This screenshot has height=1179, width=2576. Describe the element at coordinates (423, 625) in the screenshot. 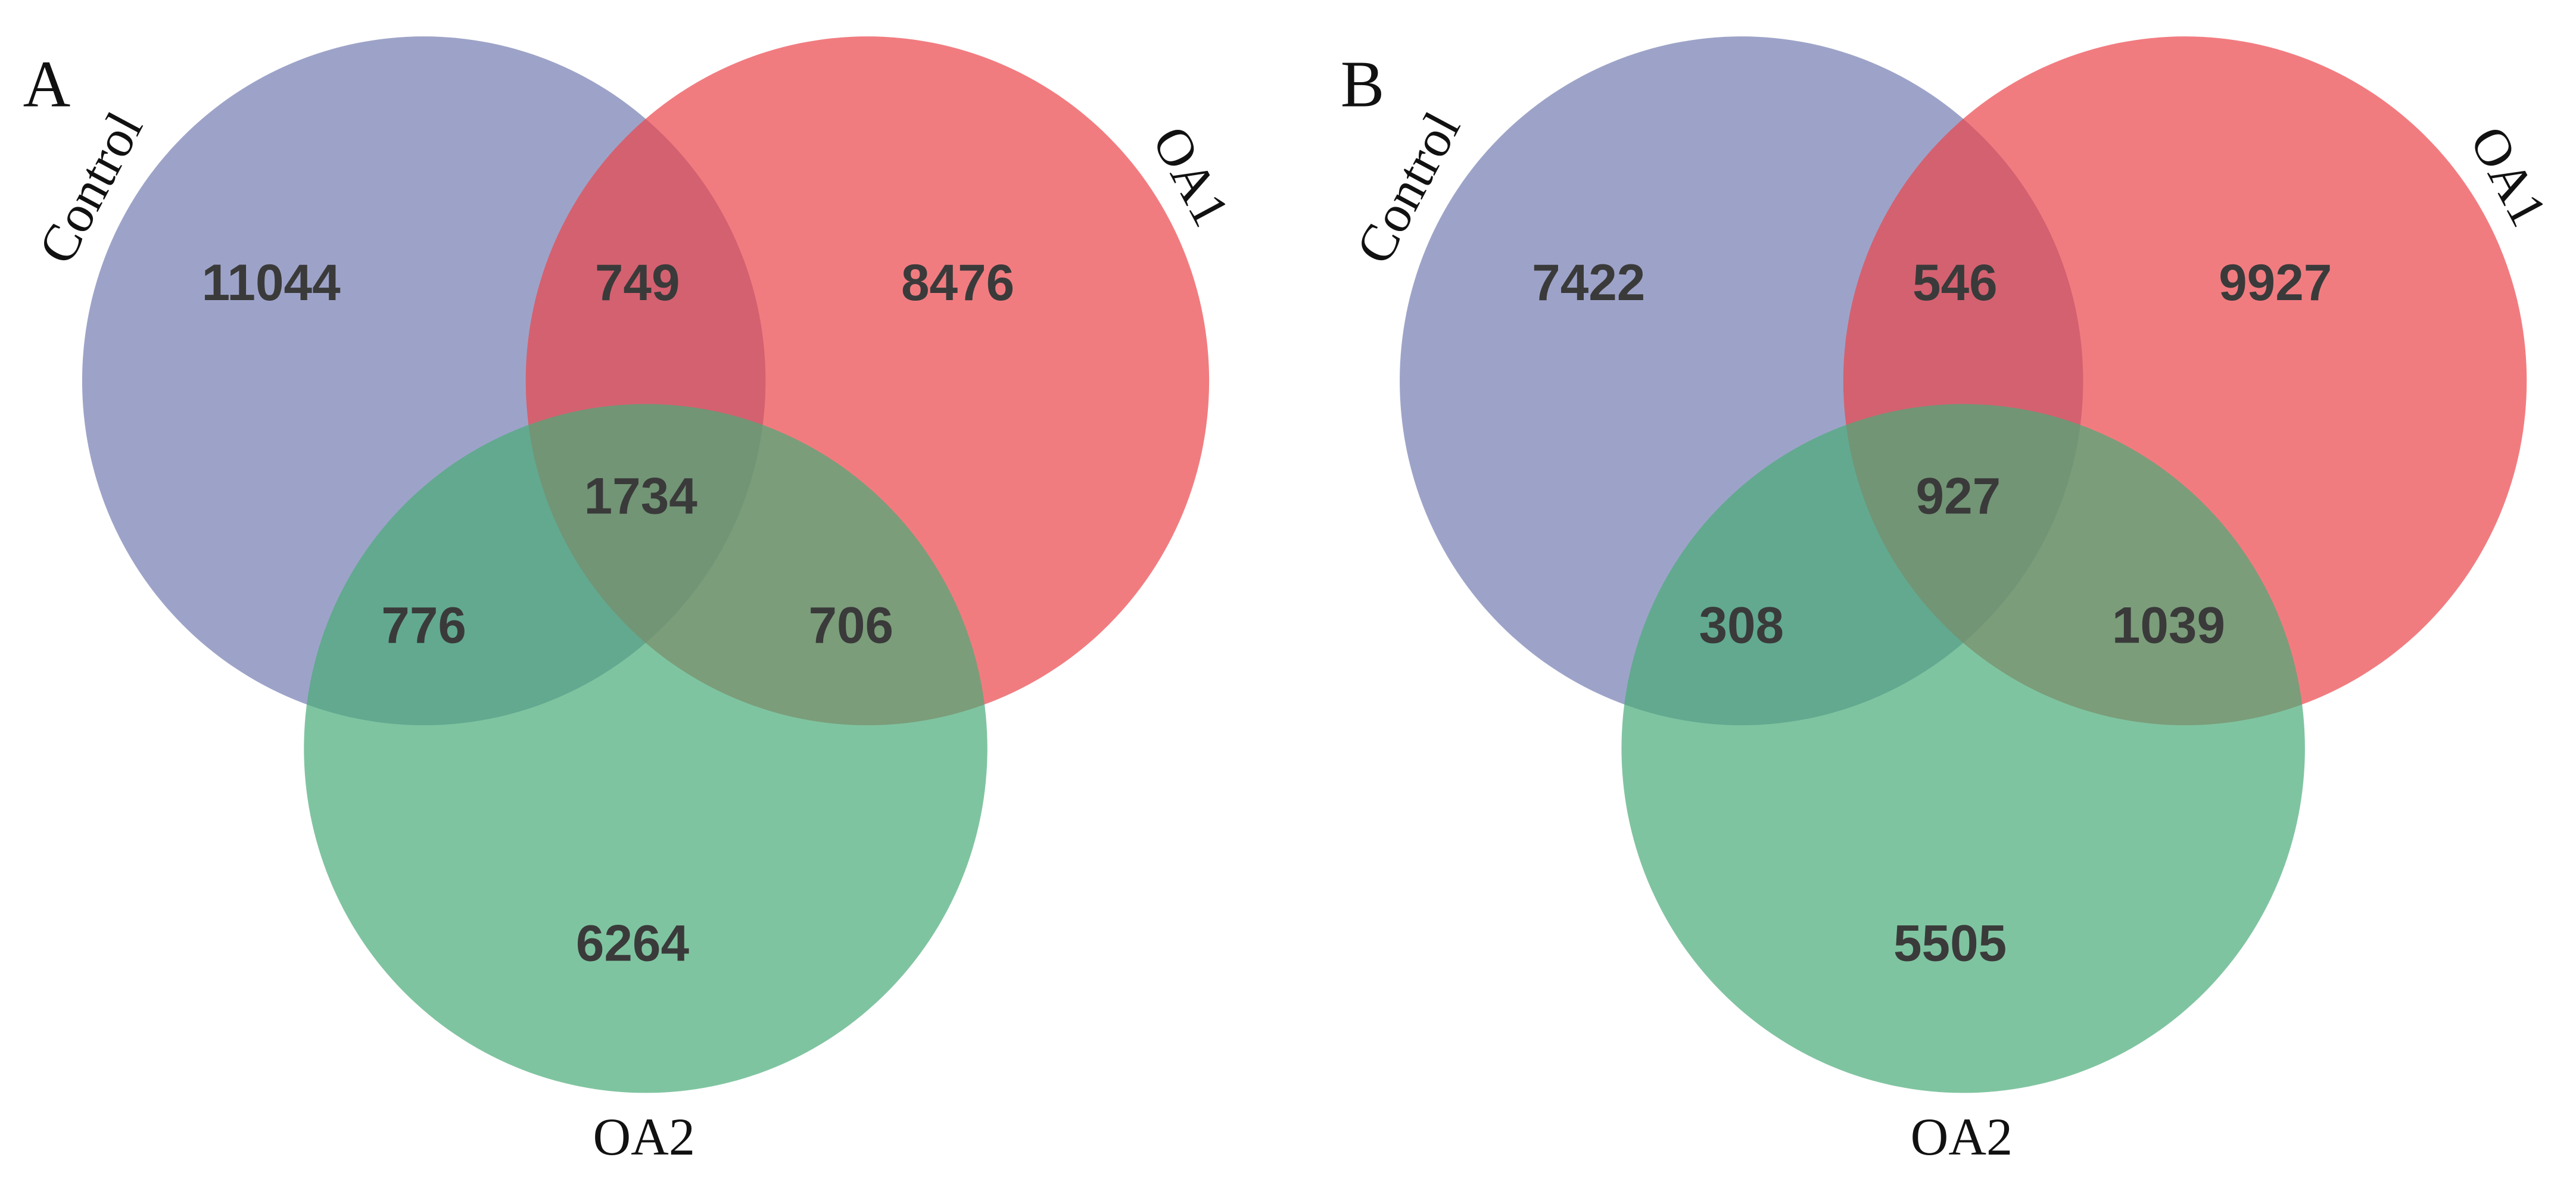

I see `region-count: 776` at that location.